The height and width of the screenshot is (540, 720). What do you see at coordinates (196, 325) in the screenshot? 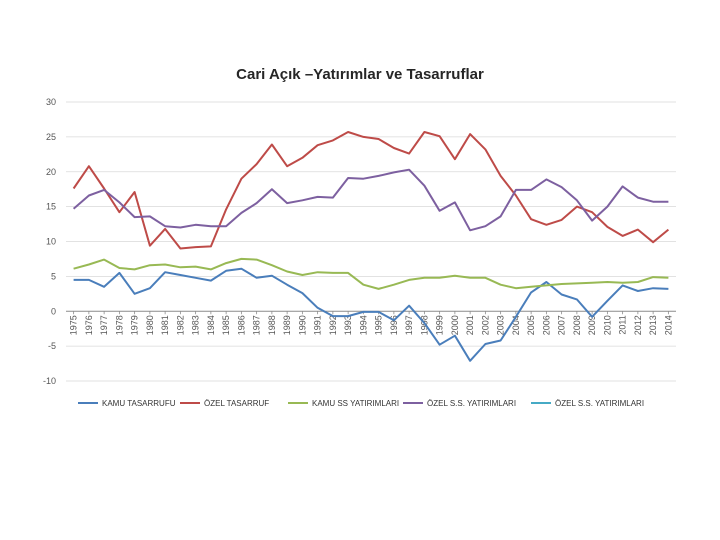
I see `x-tick-label: 1983` at bounding box center [196, 325].